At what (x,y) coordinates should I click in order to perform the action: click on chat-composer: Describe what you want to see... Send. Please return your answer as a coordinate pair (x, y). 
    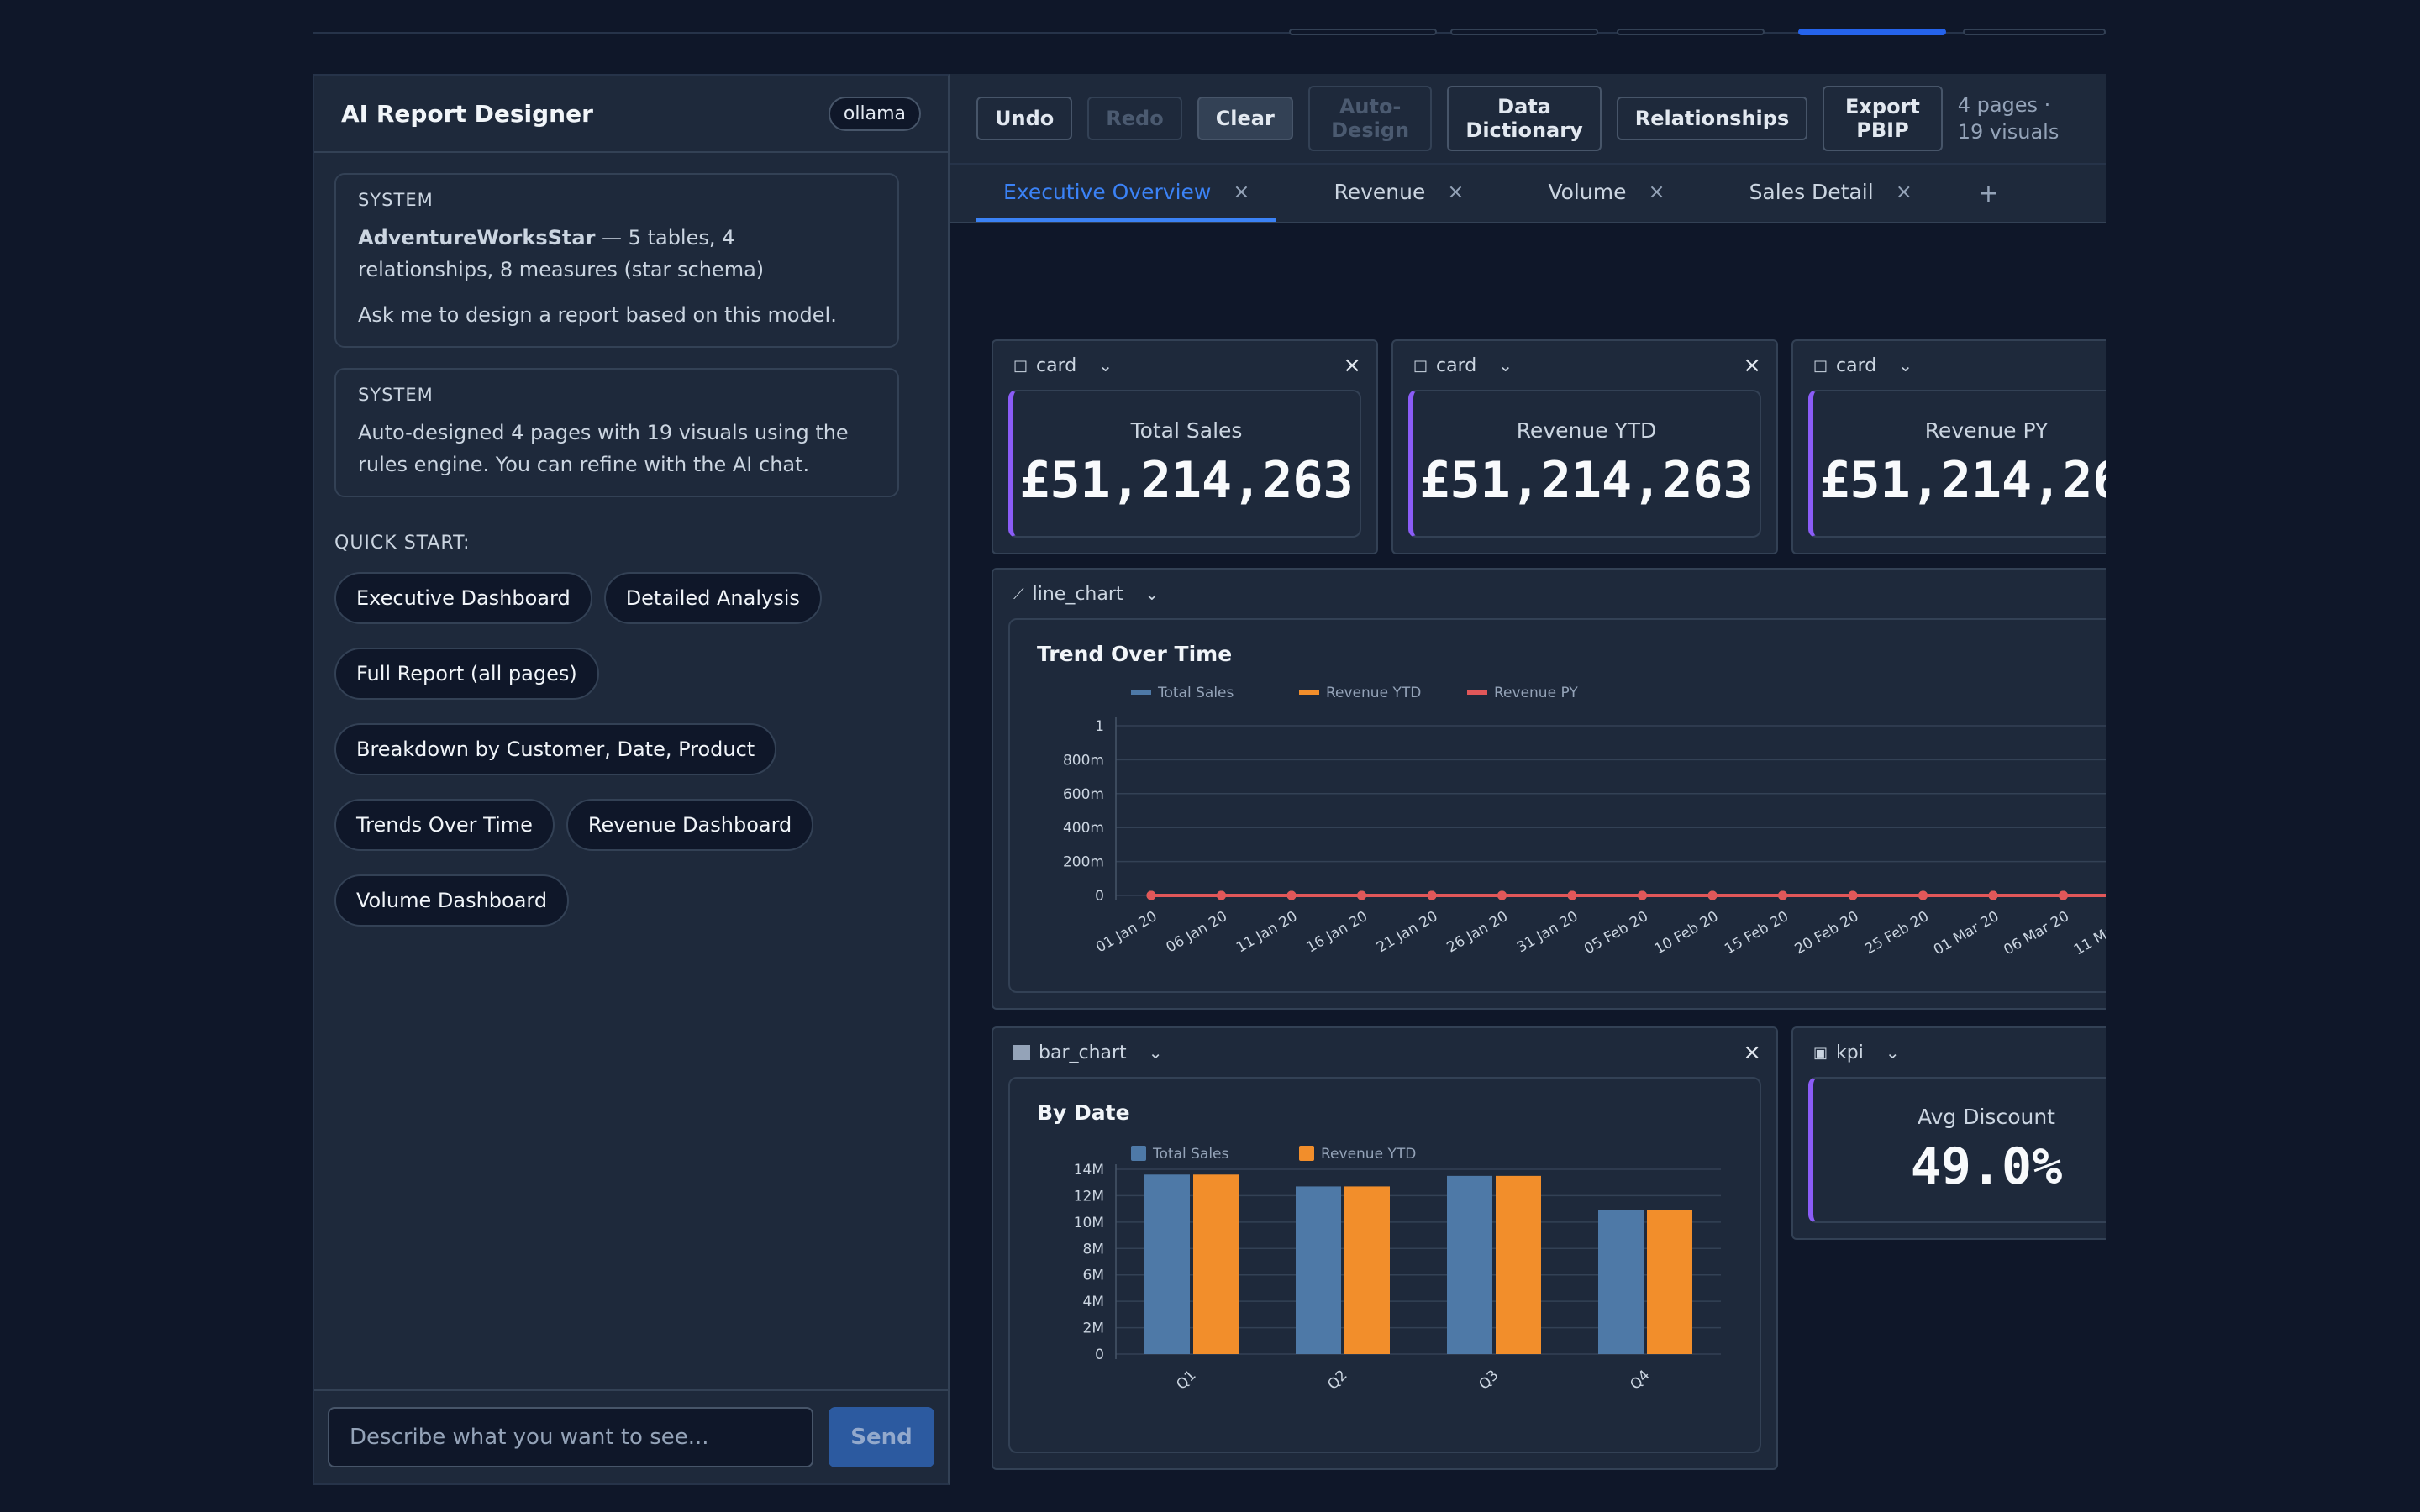
    Looking at the image, I should click on (631, 1436).